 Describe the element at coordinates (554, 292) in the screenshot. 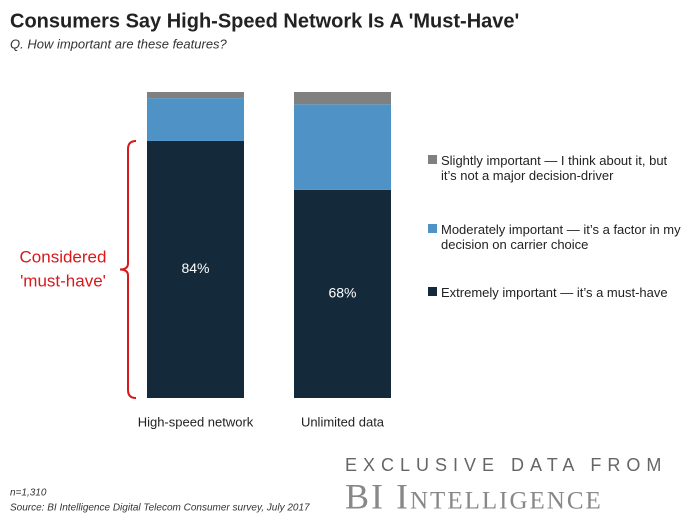

I see `legend-label: Extremely important — it’s a must-have` at that location.